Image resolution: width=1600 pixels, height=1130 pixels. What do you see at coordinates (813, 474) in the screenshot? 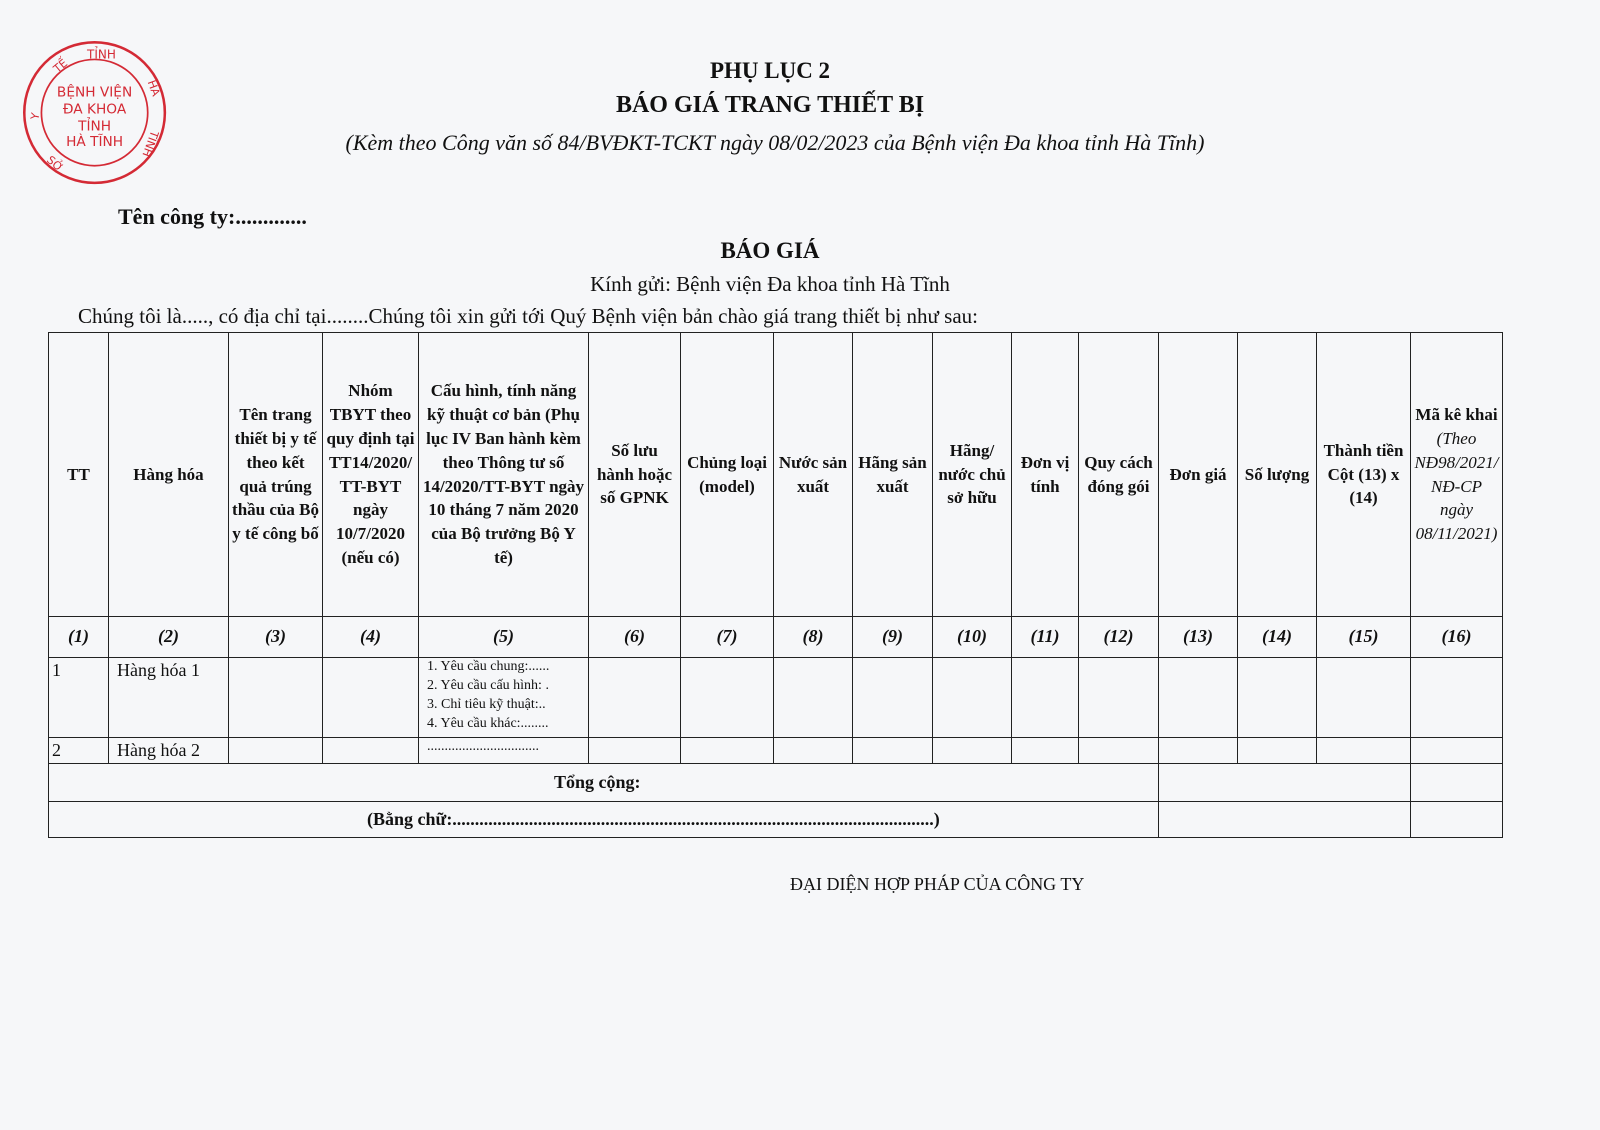
I see `col-header: Nước sản xuất` at bounding box center [813, 474].